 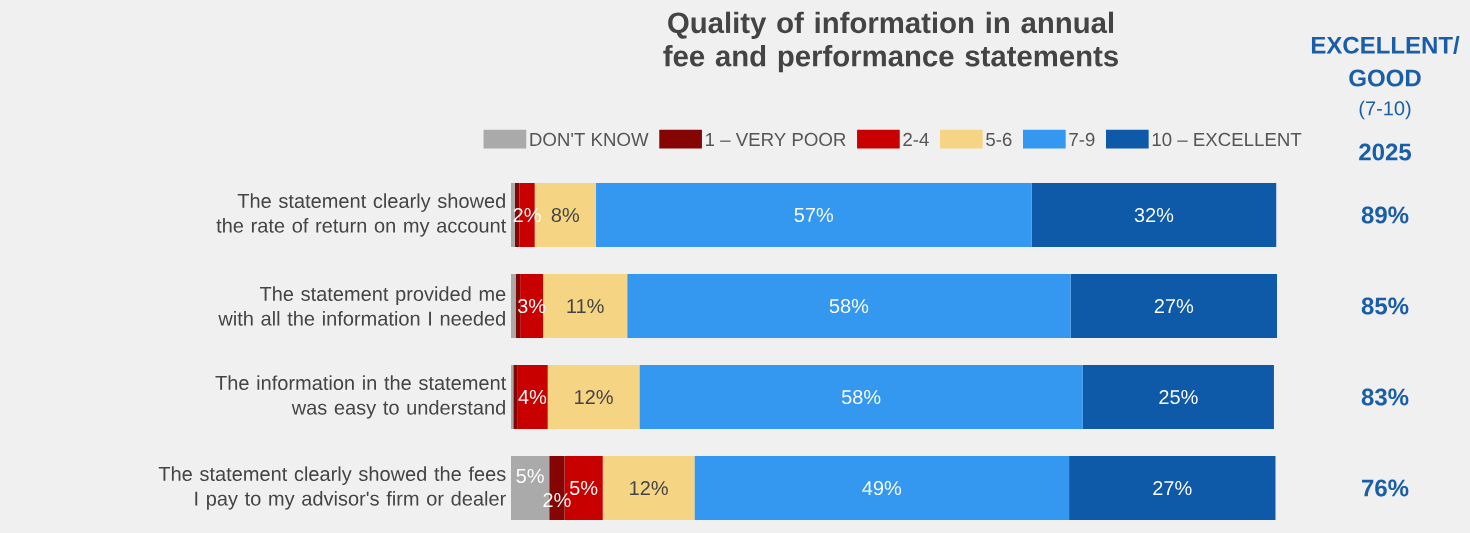 I want to click on text: 85%, so click(x=1385, y=306).